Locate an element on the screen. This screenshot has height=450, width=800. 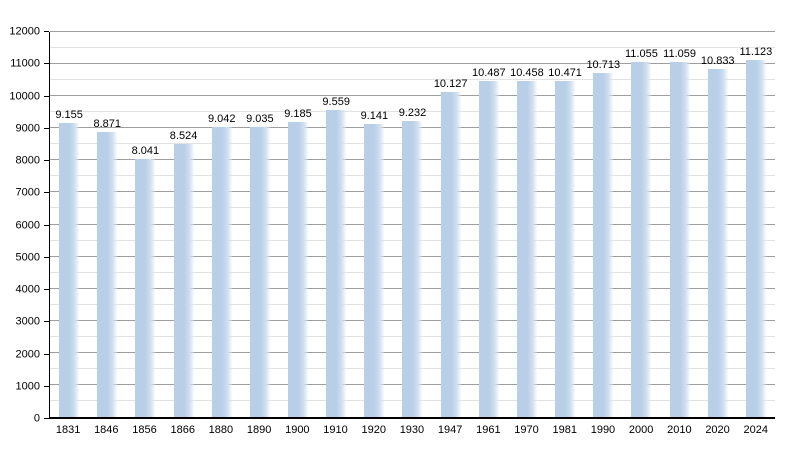
x-tick-label: 2010 is located at coordinates (679, 430).